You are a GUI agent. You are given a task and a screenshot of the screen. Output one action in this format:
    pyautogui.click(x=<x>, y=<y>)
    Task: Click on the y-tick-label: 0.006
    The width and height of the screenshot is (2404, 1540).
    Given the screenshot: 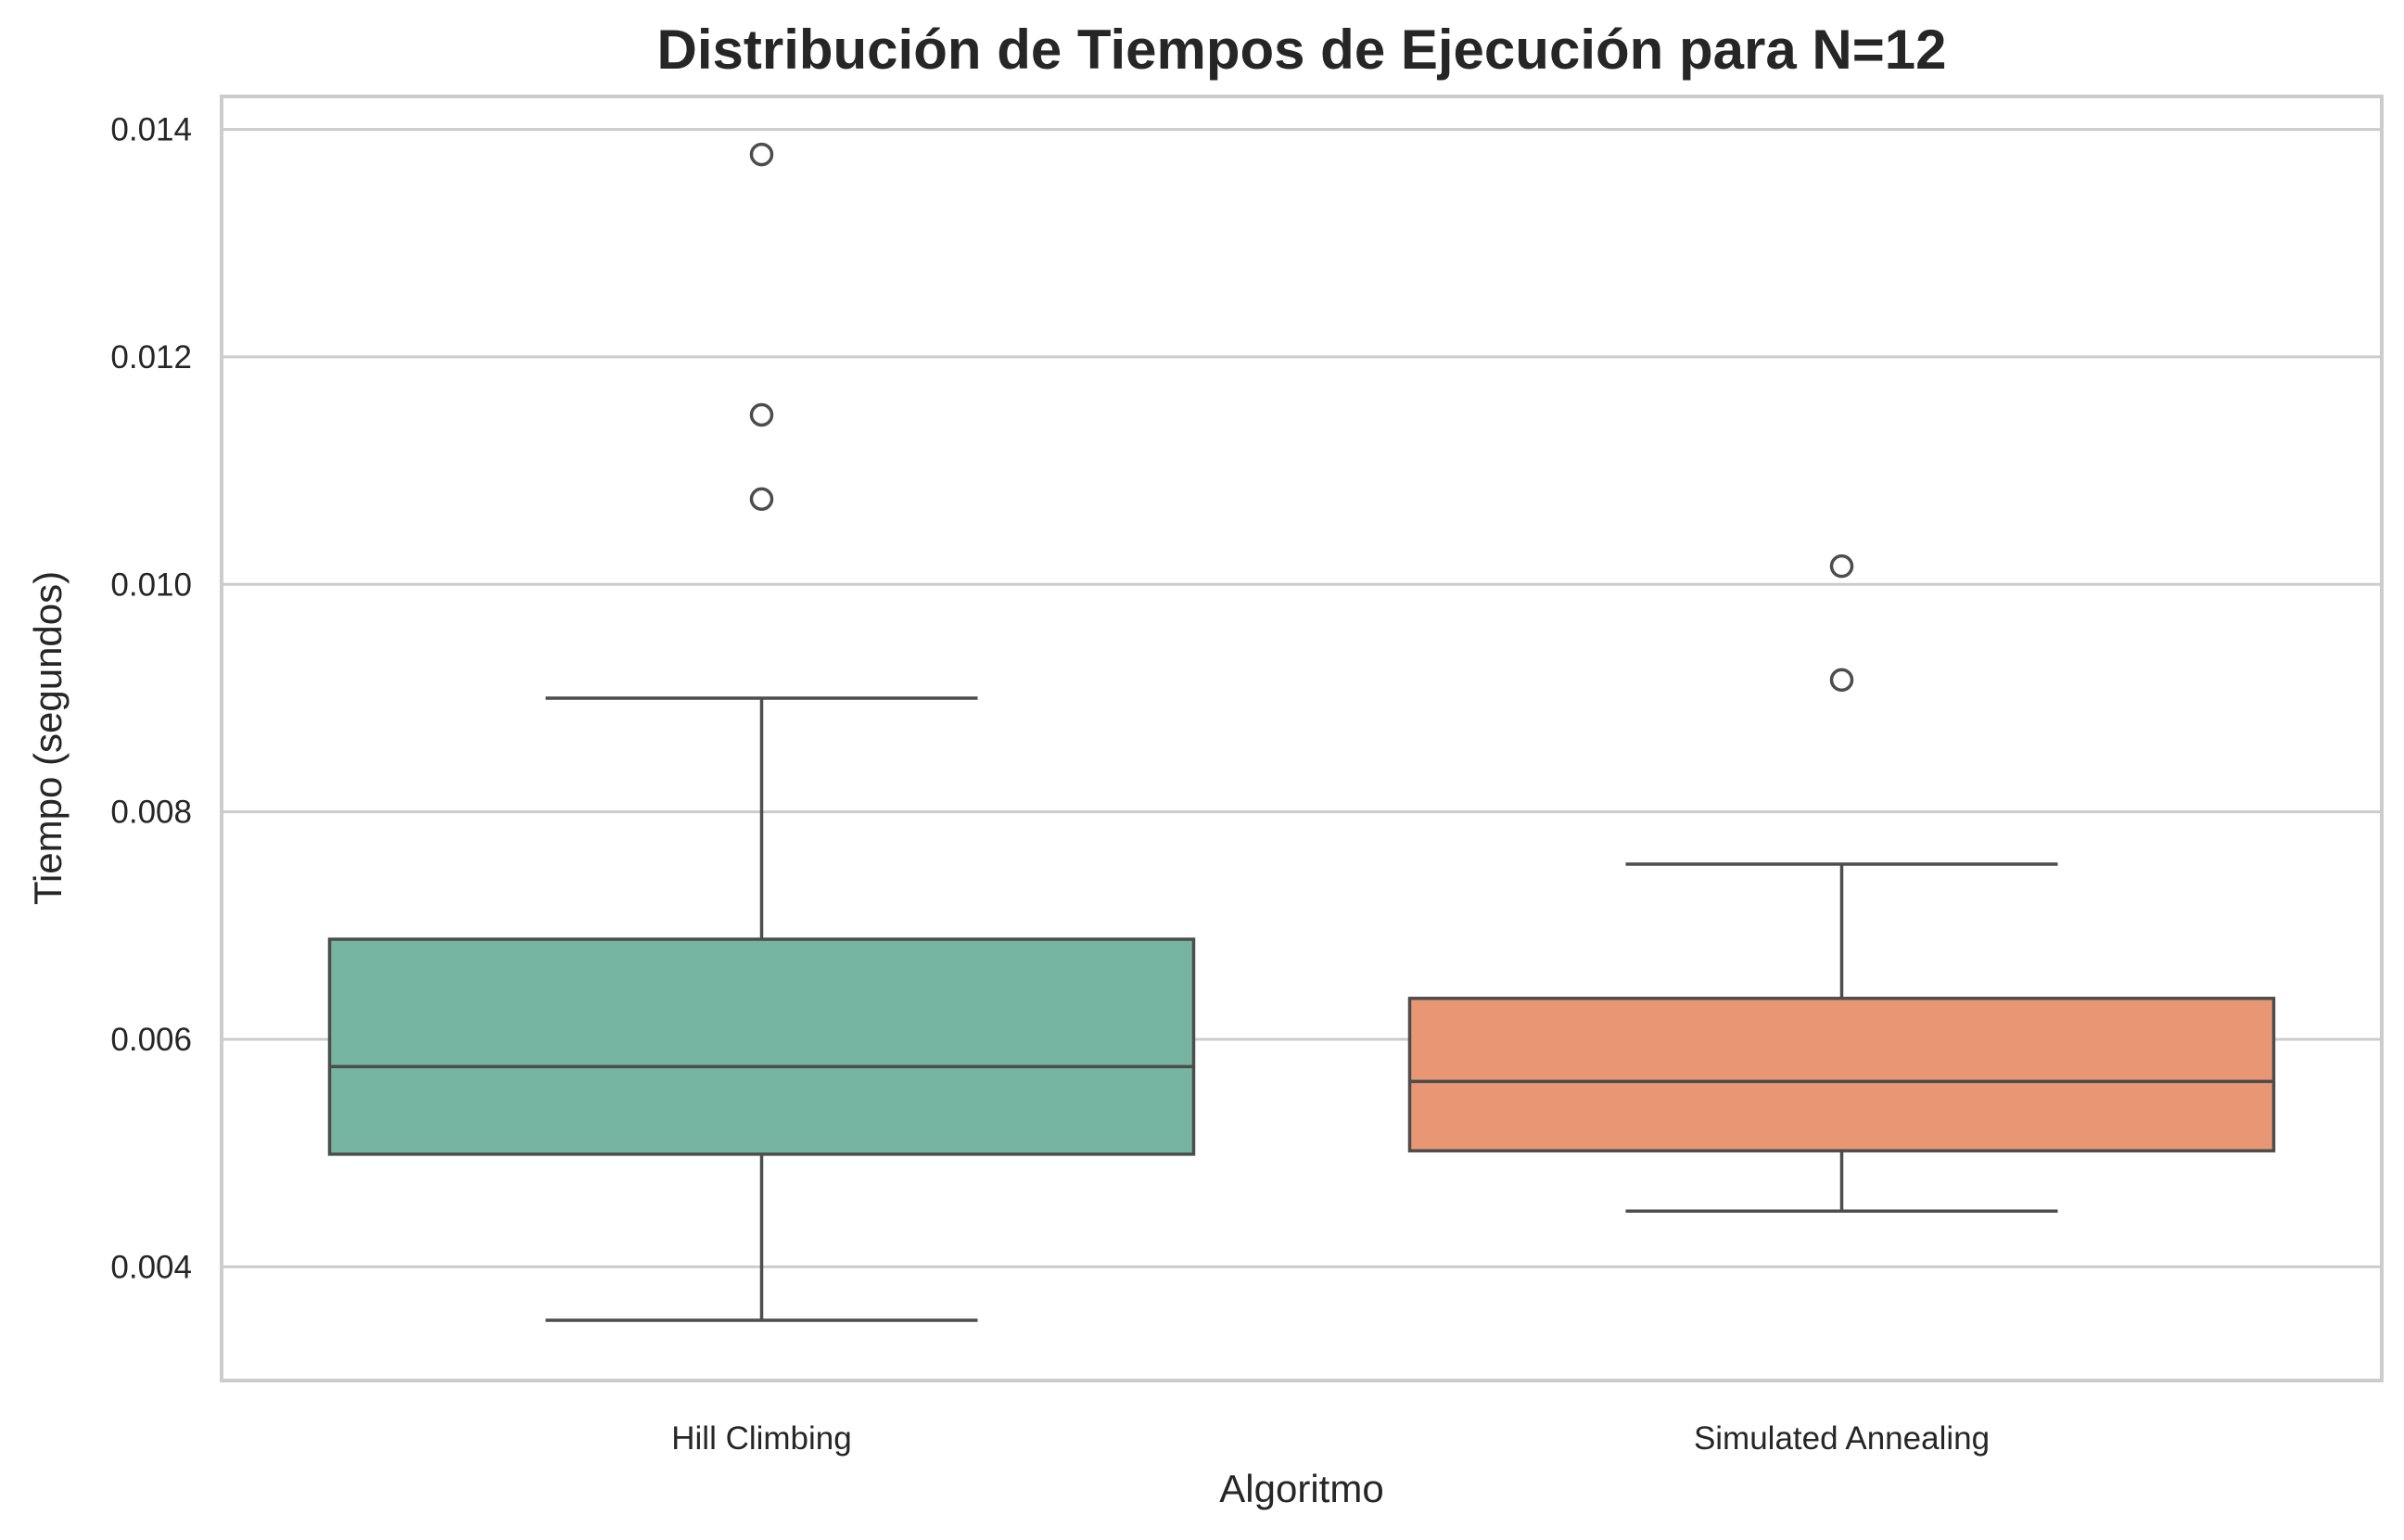 What is the action you would take?
    pyautogui.click(x=151, y=1040)
    